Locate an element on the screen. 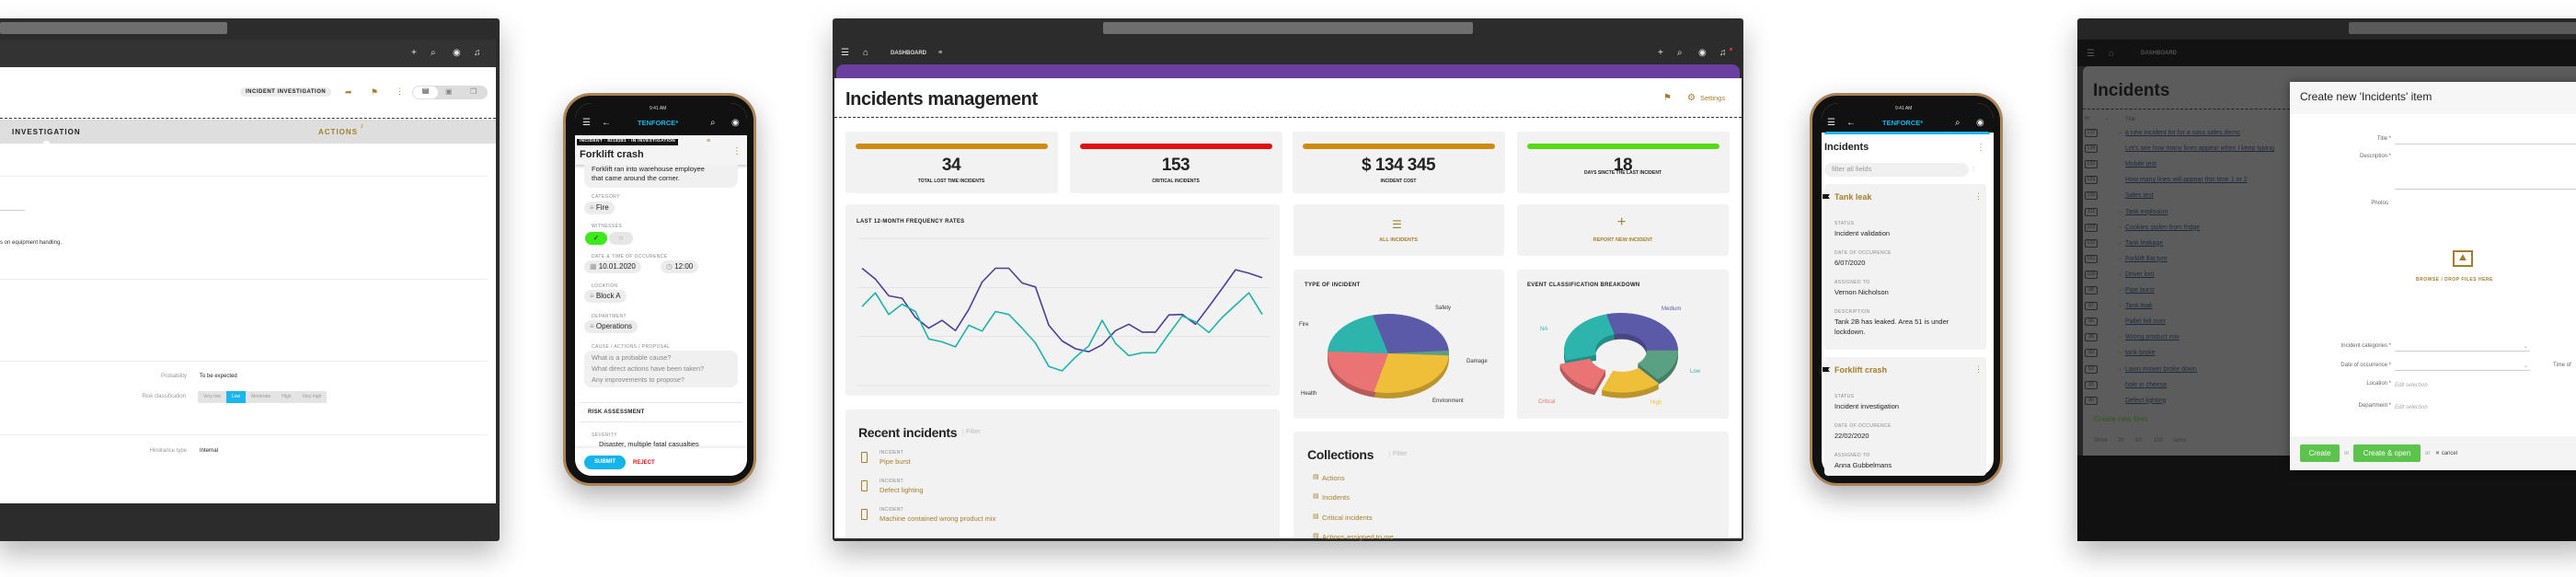  category-field: ≡ Fire is located at coordinates (599, 208).